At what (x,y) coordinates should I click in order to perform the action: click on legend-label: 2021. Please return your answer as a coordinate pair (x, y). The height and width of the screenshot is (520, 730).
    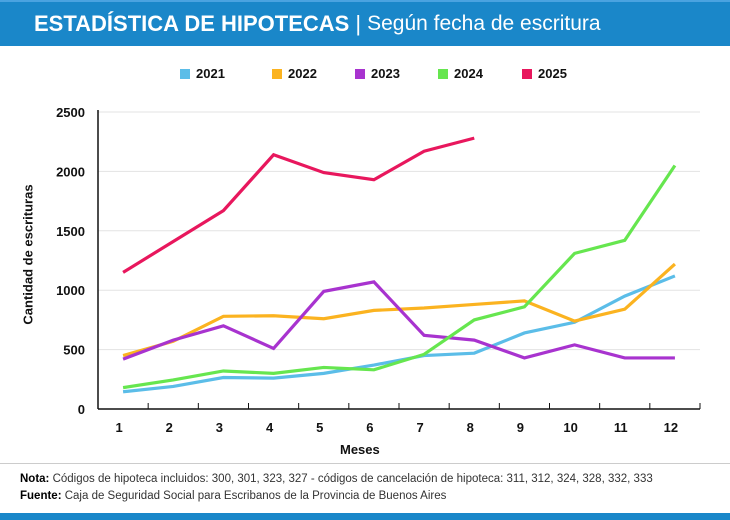
    Looking at the image, I should click on (210, 73).